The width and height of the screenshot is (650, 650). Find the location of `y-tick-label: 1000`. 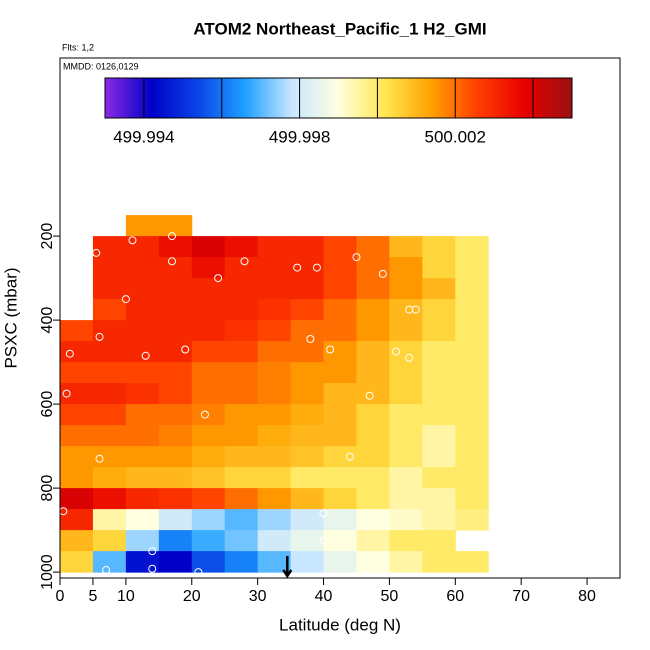

y-tick-label: 1000 is located at coordinates (47, 572).